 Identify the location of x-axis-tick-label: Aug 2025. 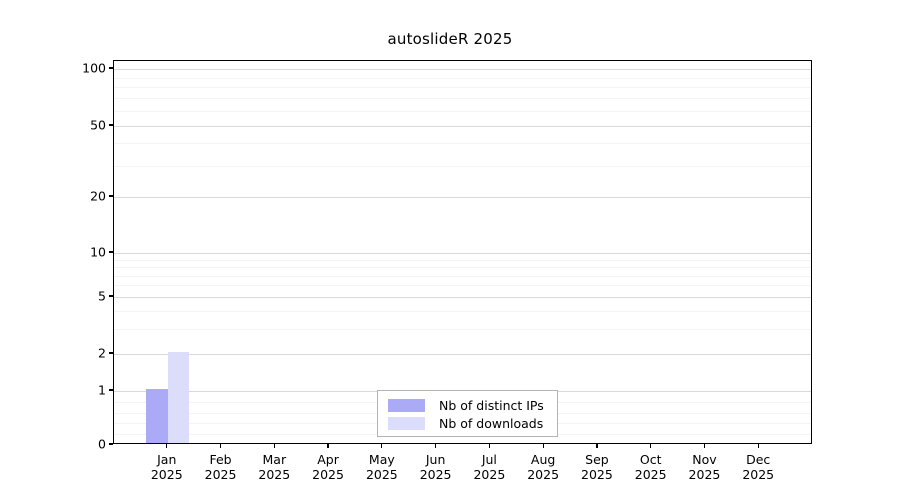
(543, 467).